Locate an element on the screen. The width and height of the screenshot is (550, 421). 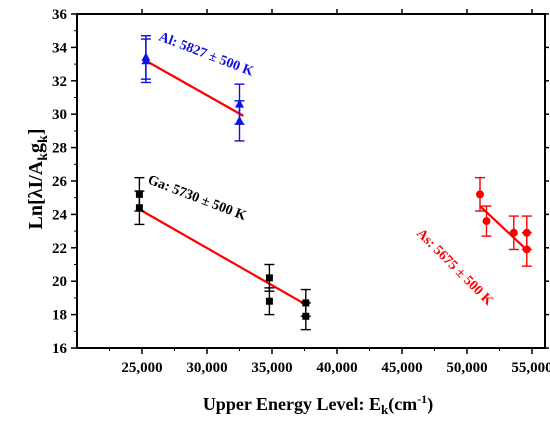
series-as is located at coordinates (503, 221).